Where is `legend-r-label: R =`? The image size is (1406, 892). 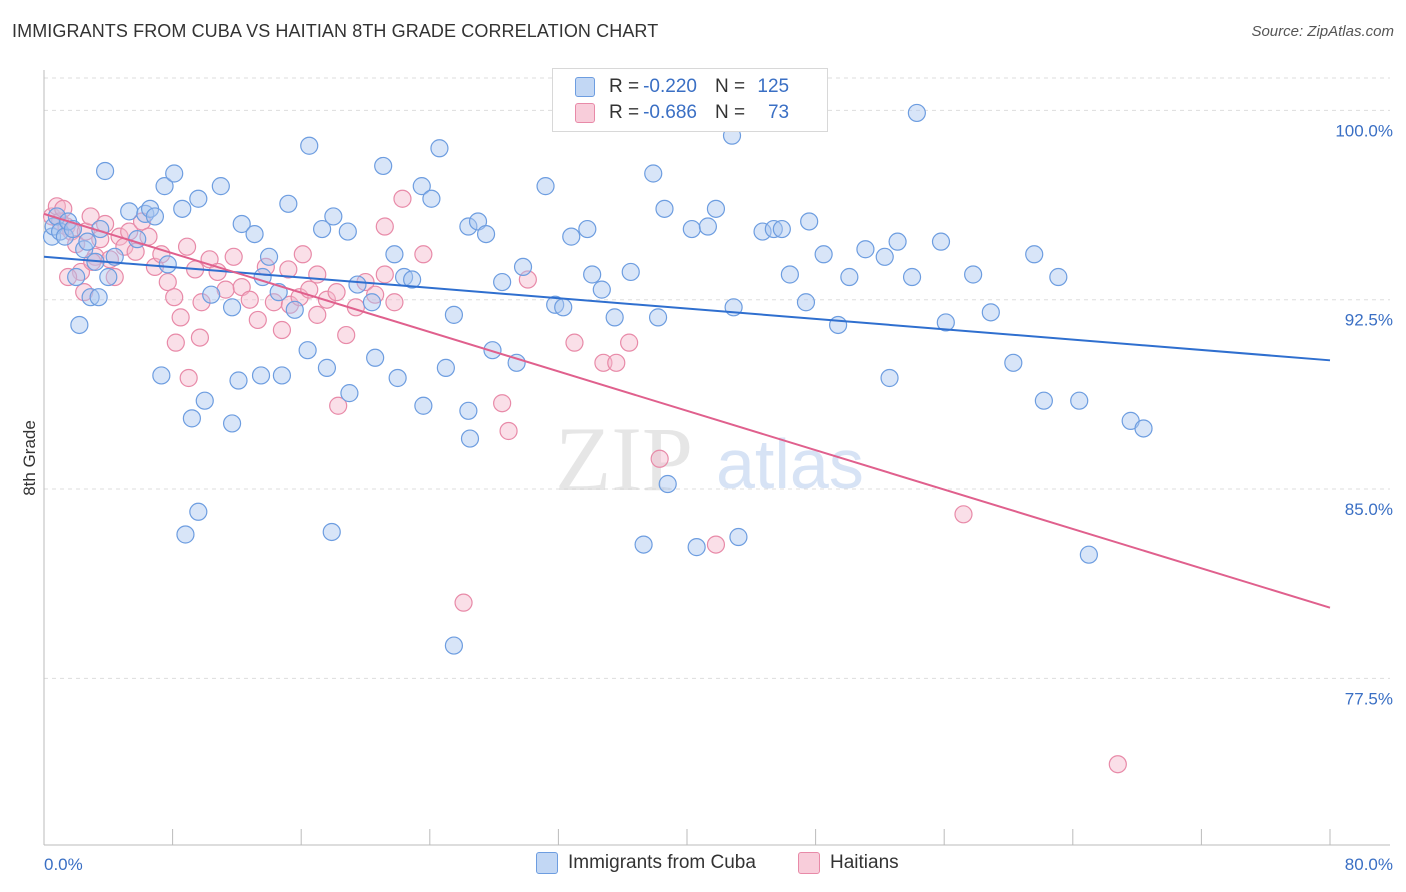 legend-r-label: R = is located at coordinates (624, 86).